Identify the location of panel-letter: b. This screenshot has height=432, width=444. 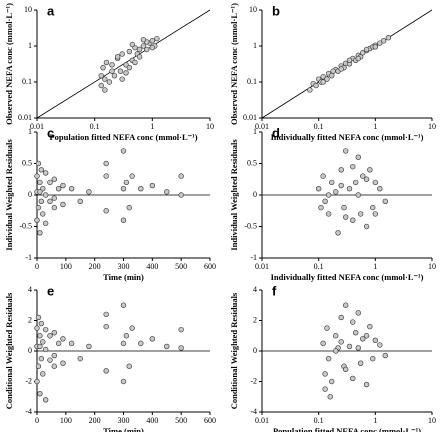
(276, 10).